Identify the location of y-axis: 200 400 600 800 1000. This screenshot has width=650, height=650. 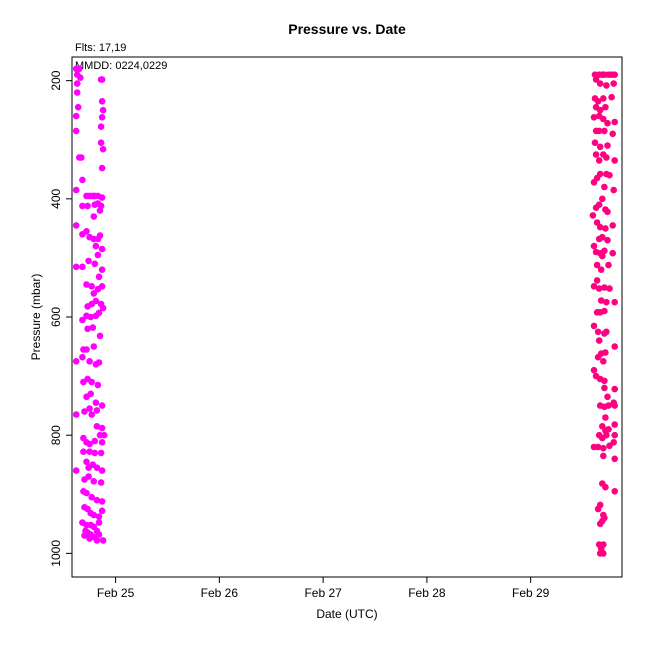
(60, 318).